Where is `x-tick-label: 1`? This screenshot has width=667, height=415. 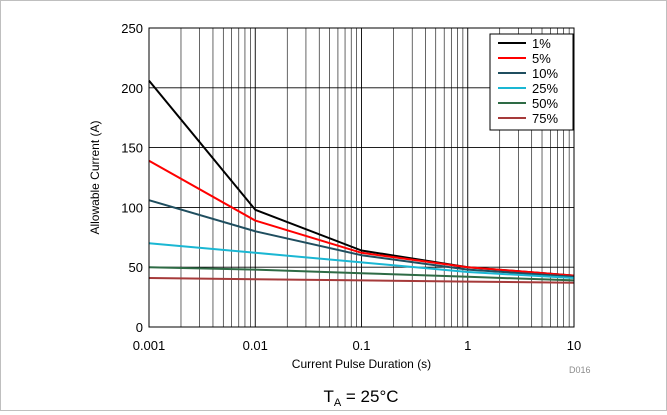
x-tick-label: 1 is located at coordinates (467, 345).